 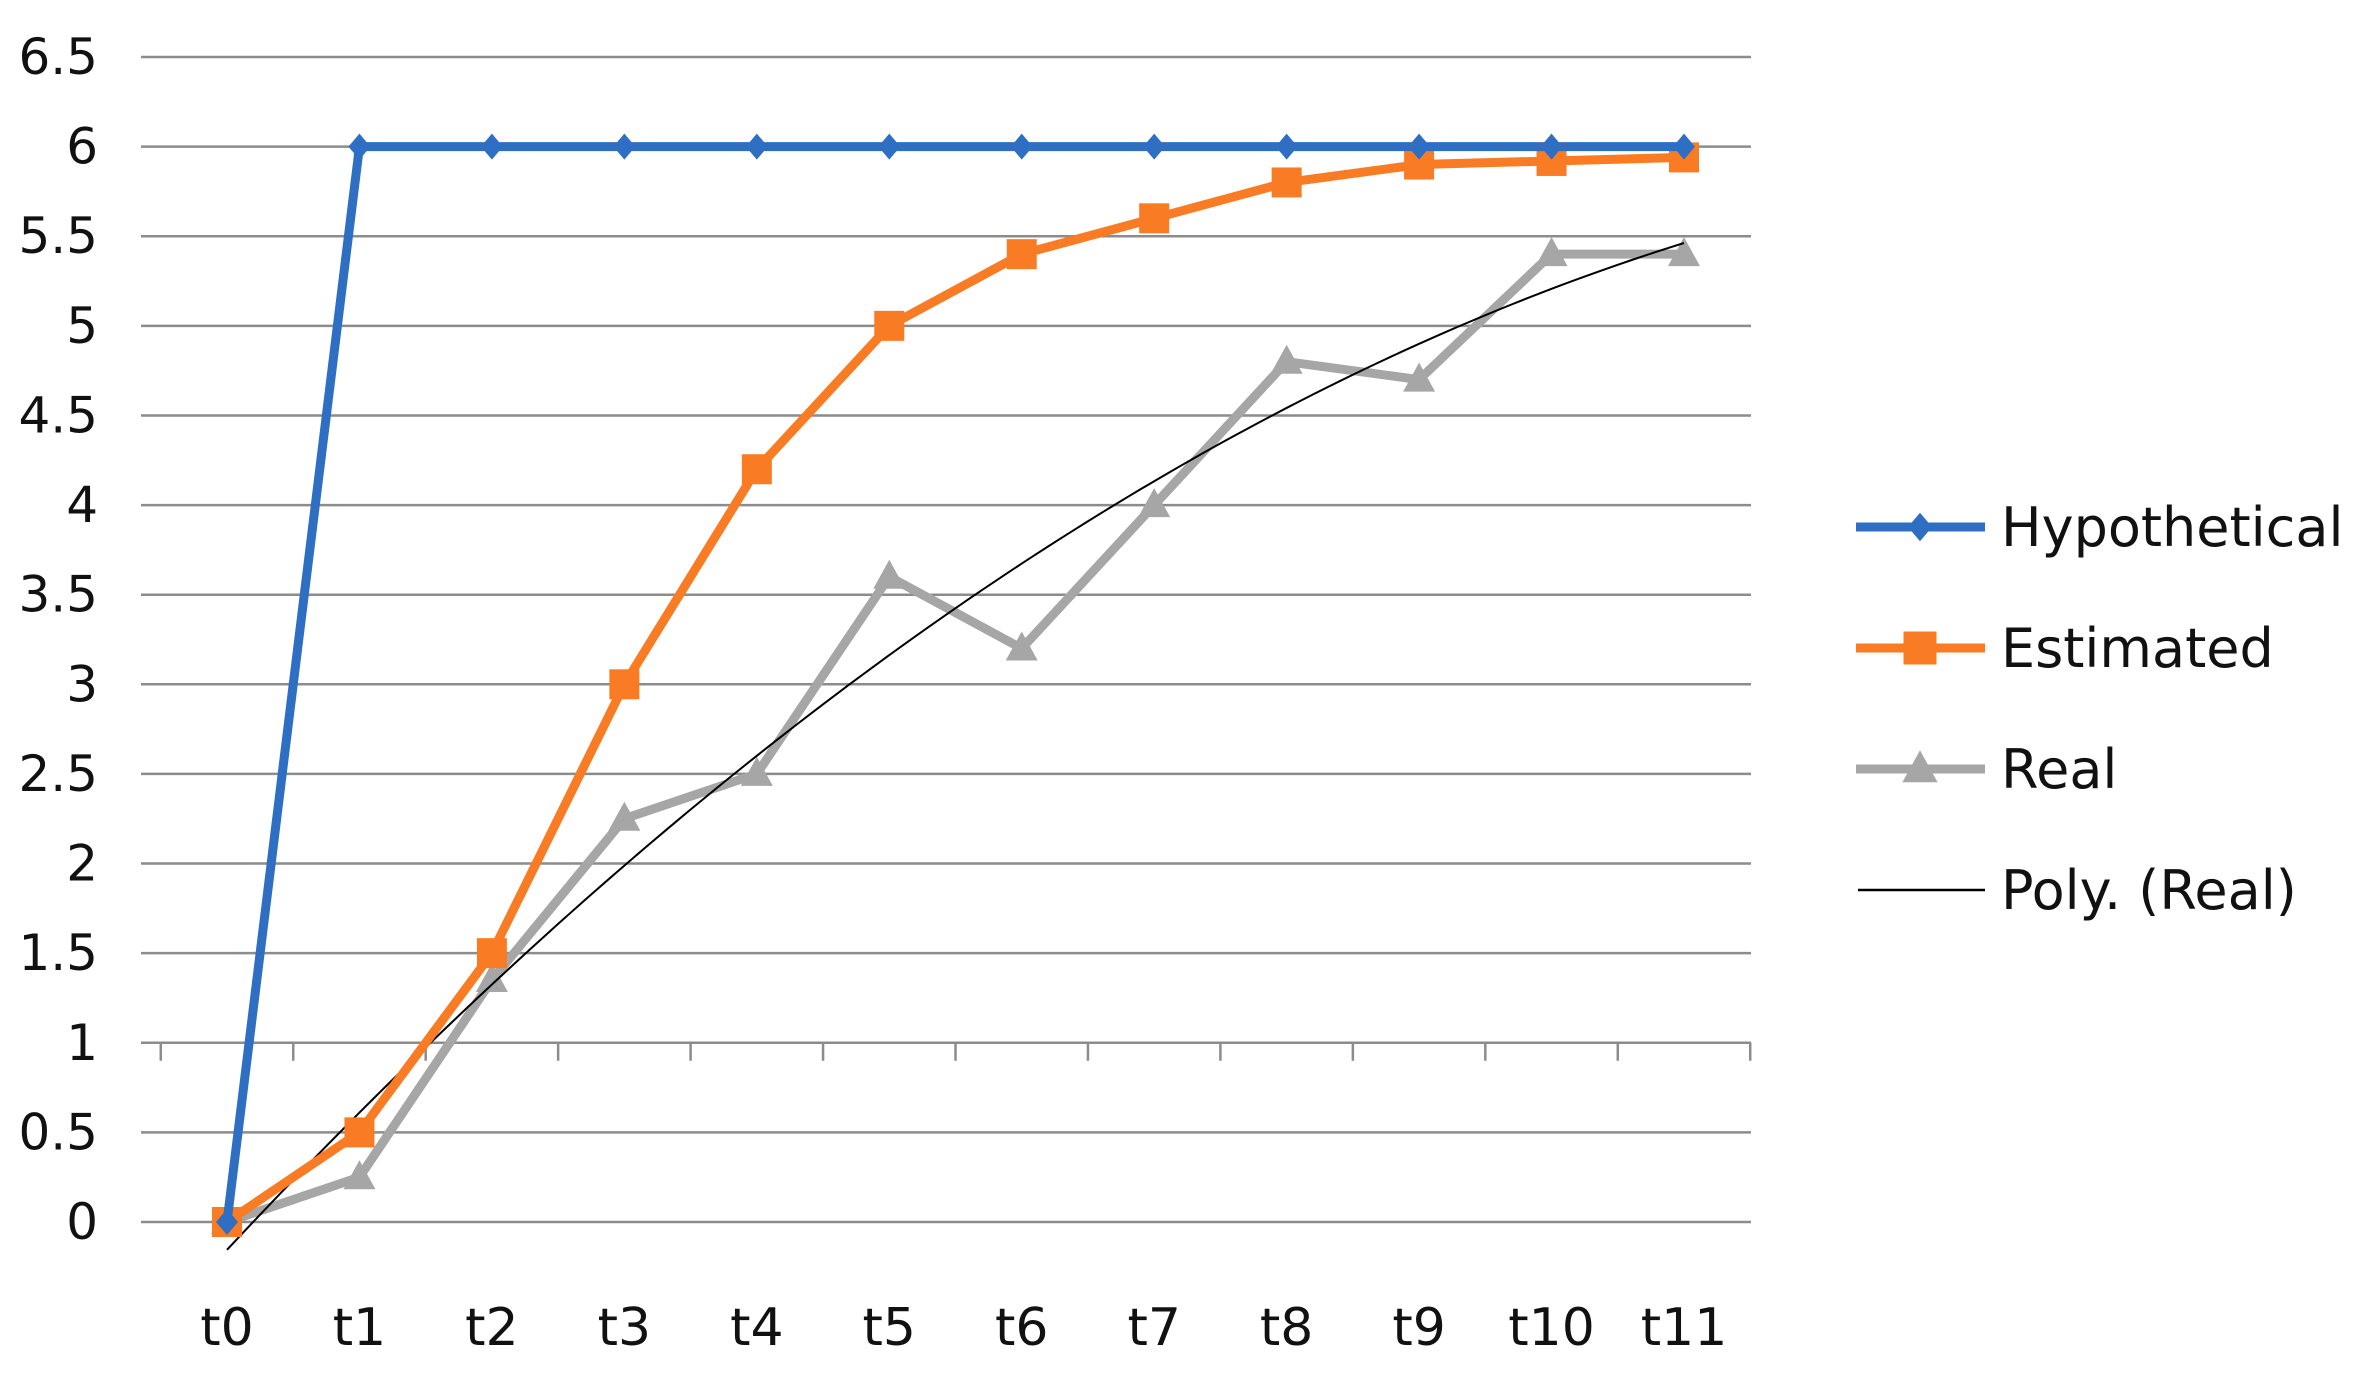 I want to click on legend-entry: Estimated, so click(x=2065, y=648).